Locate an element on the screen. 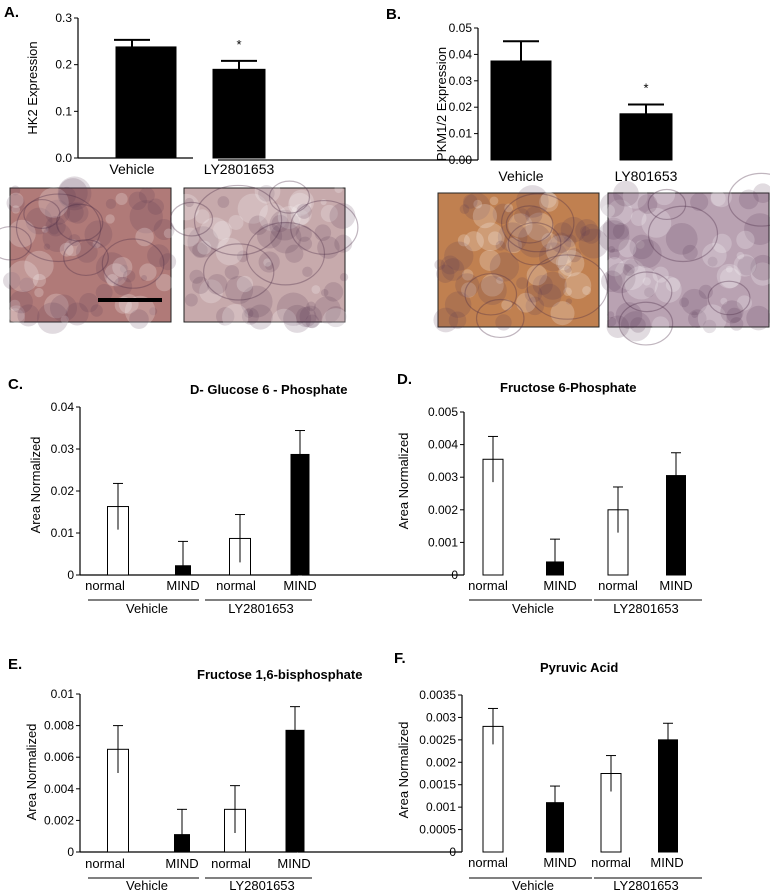 The height and width of the screenshot is (895, 770). y-tick-label: 0.0035 is located at coordinates (437, 695).